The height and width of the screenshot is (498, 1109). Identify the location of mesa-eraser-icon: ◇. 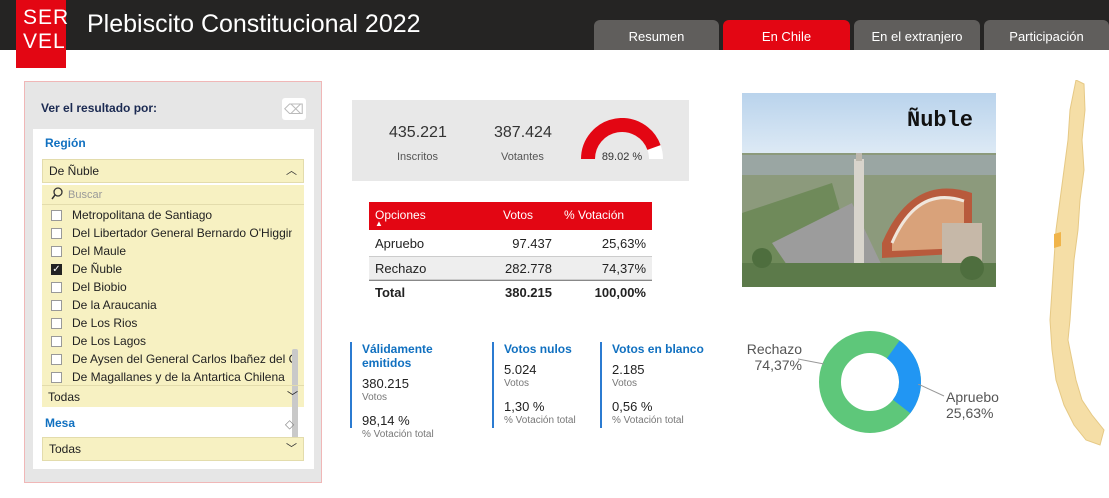
(290, 424).